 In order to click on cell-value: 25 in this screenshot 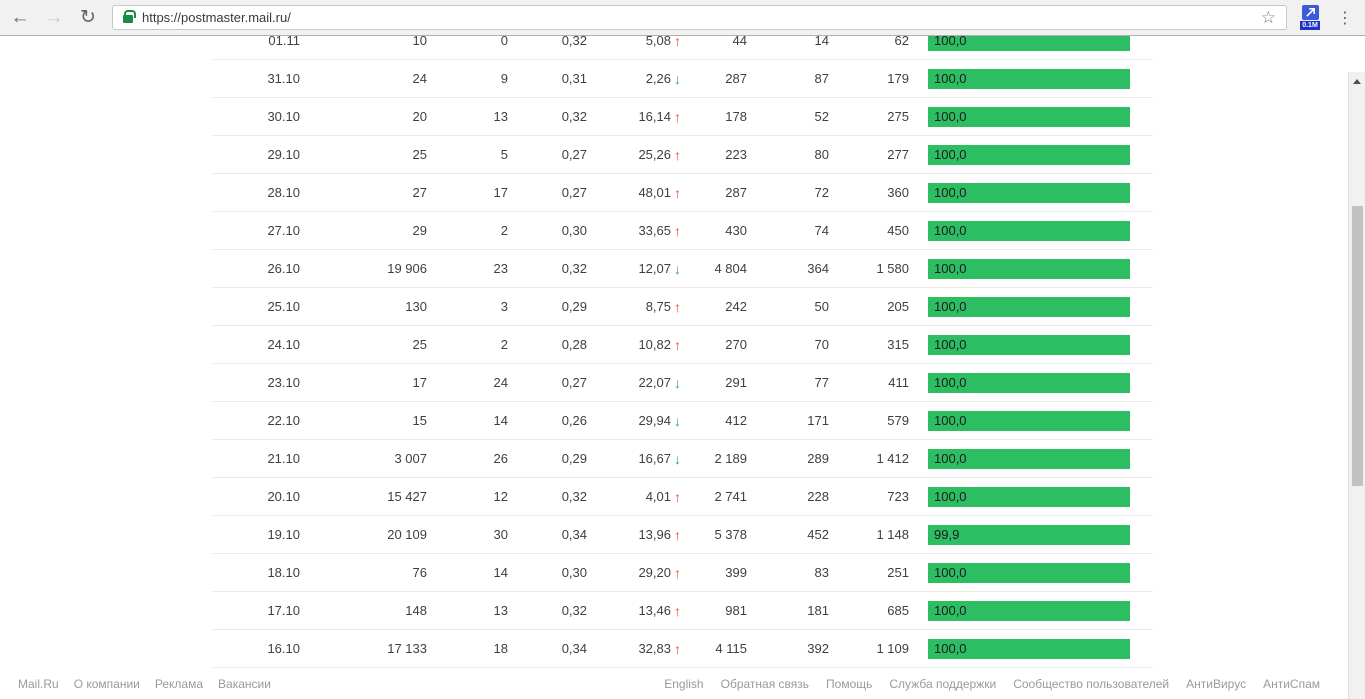, I will do `click(419, 154)`.